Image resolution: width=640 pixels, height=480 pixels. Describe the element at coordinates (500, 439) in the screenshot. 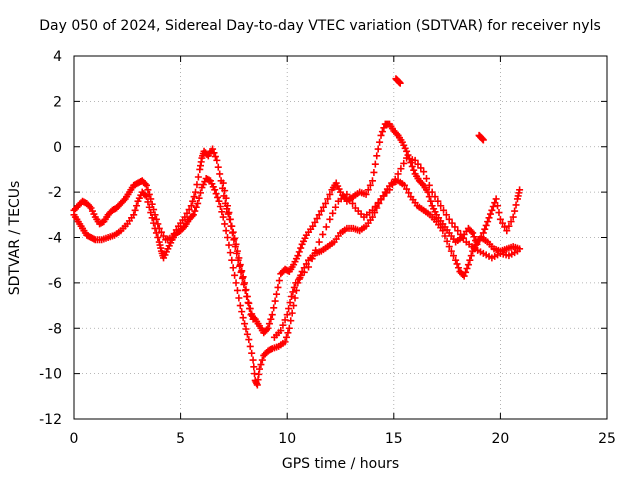

I see `x-tick-label: 20` at that location.